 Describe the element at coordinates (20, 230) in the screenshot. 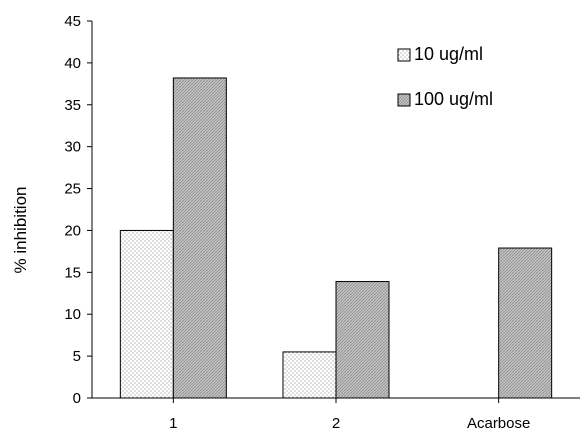

I see `y-axis-title: % inhibition` at that location.